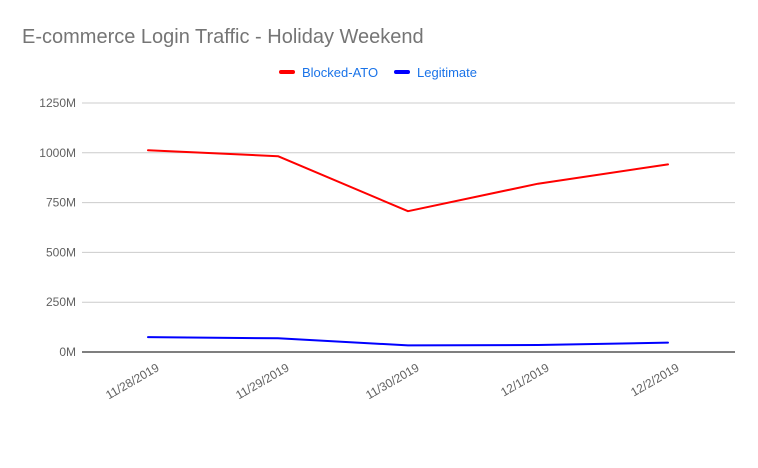  What do you see at coordinates (61, 203) in the screenshot?
I see `y-tick-label: 750M` at bounding box center [61, 203].